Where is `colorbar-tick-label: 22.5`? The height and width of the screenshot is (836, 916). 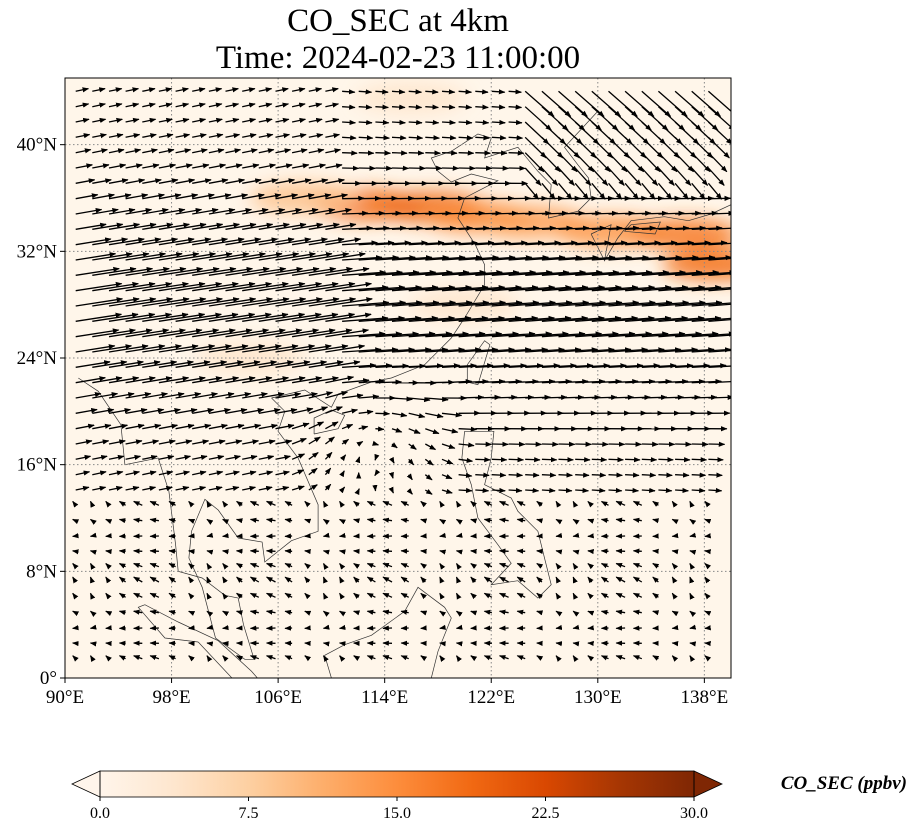
colorbar-tick-label: 22.5 is located at coordinates (546, 813).